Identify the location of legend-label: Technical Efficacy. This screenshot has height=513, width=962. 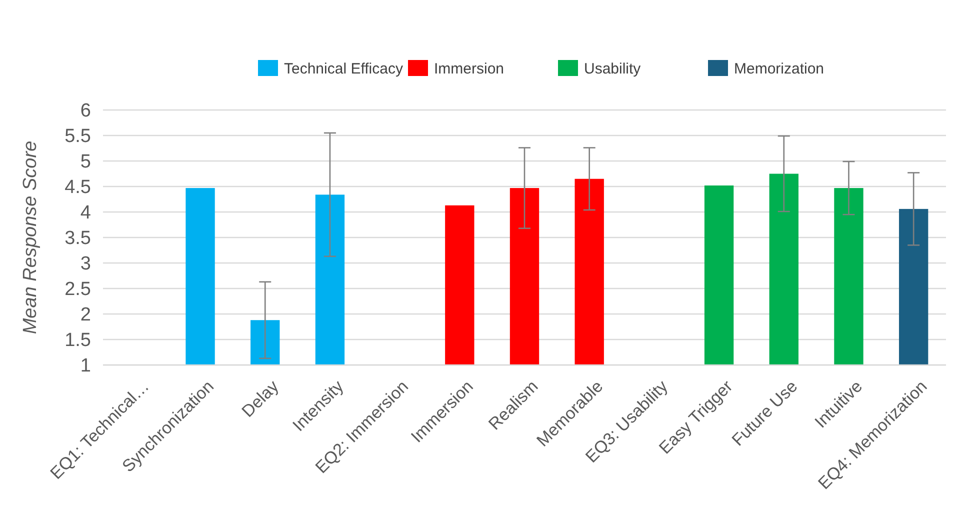
(344, 69).